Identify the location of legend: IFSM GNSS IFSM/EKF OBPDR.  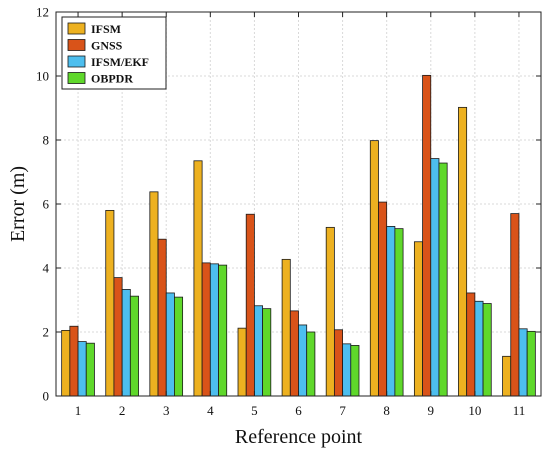
(114, 53).